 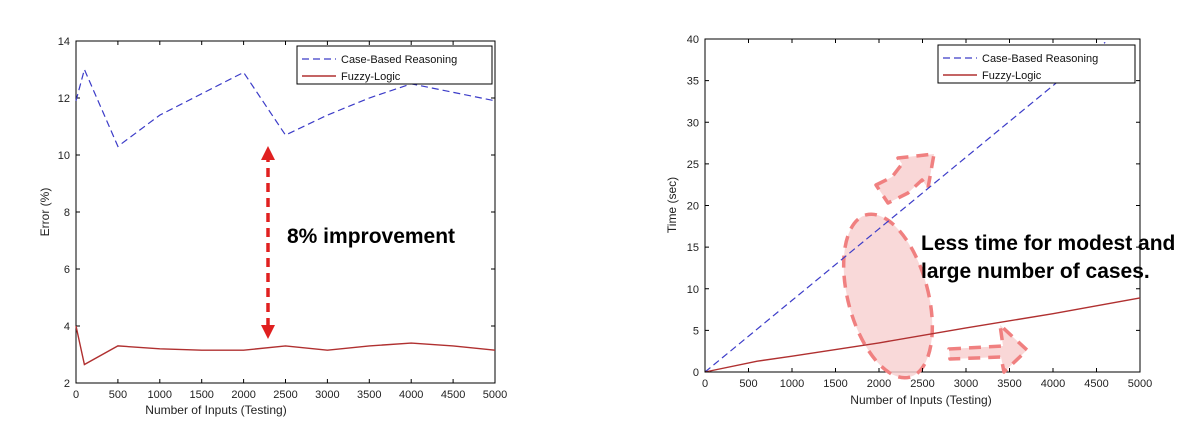 What do you see at coordinates (64, 99) in the screenshot?
I see `error-y-tick-label: 12` at bounding box center [64, 99].